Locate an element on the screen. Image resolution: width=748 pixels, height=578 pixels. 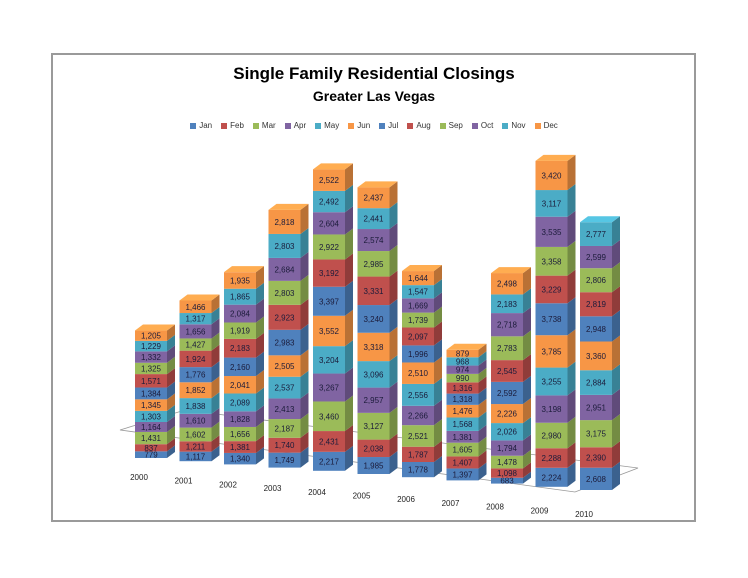
legend-label: Jun is located at coordinates (364, 125).